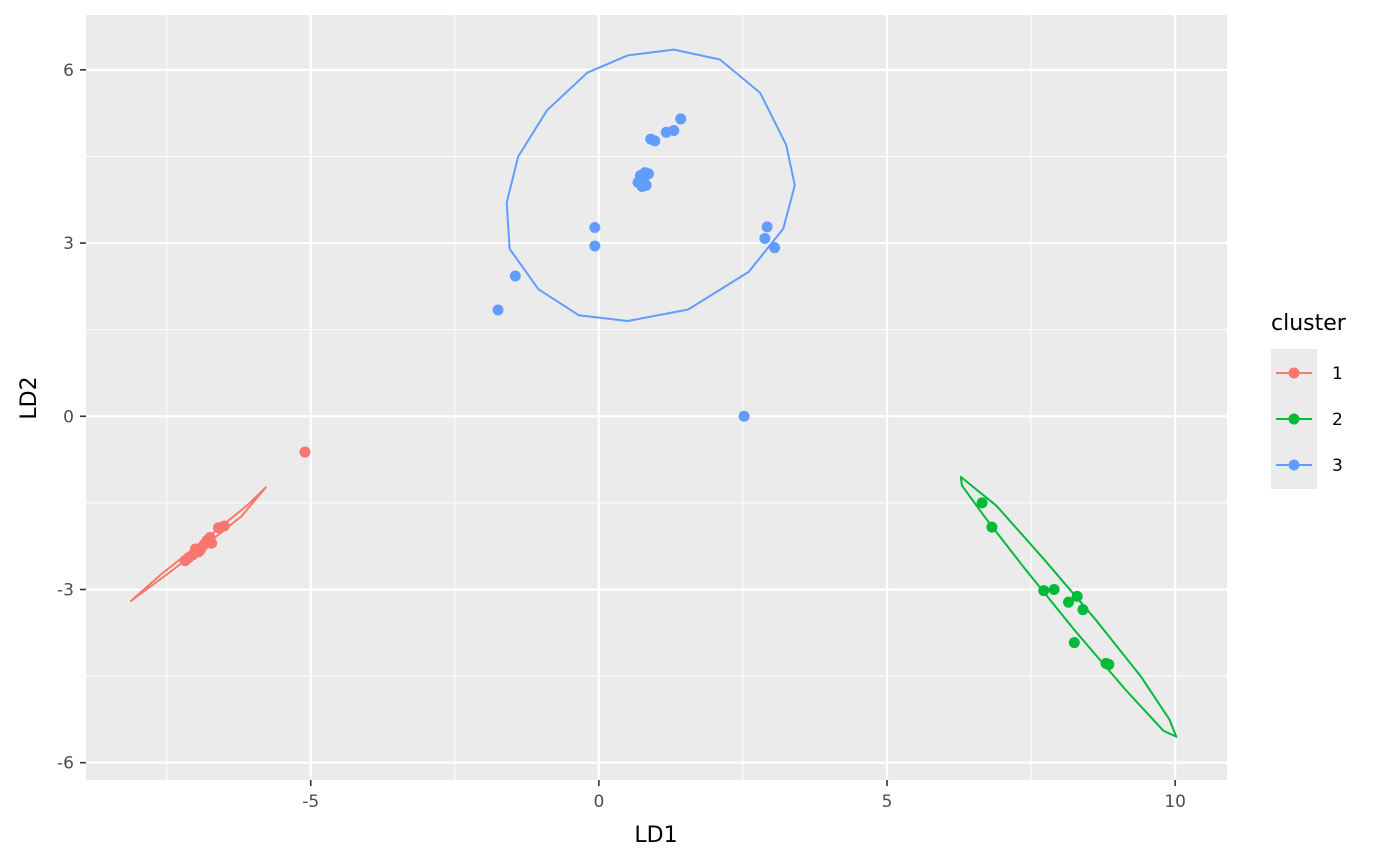  Describe the element at coordinates (650, 185) in the screenshot. I see `cluster-3-ellipse` at that location.